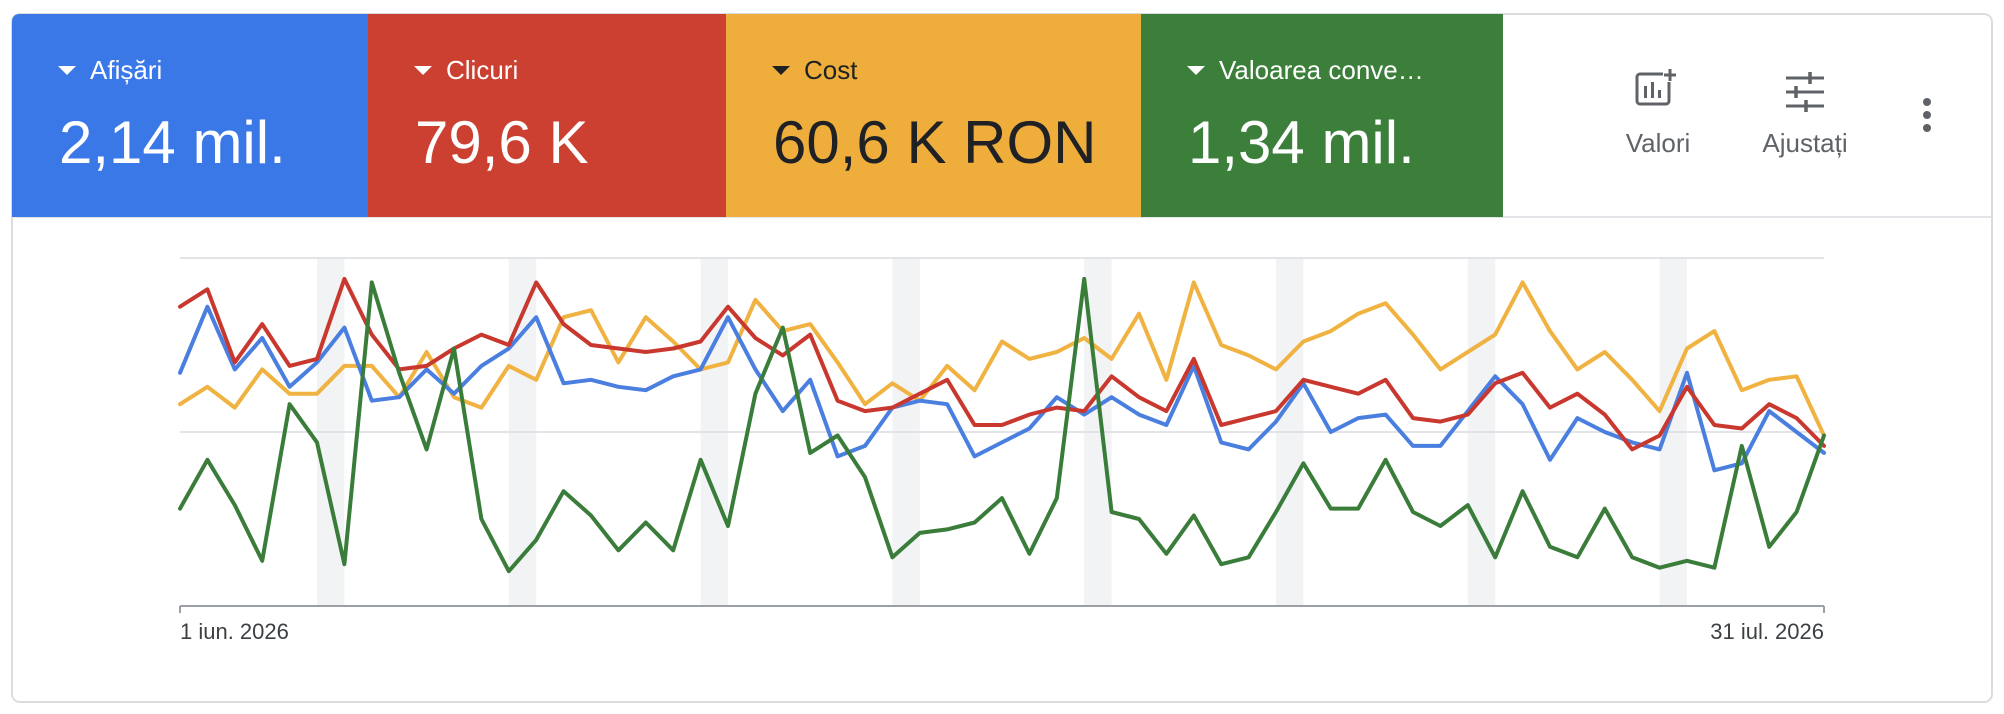 The width and height of the screenshot is (2004, 714). Describe the element at coordinates (482, 70) in the screenshot. I see `metric-name: Clicuri` at that location.